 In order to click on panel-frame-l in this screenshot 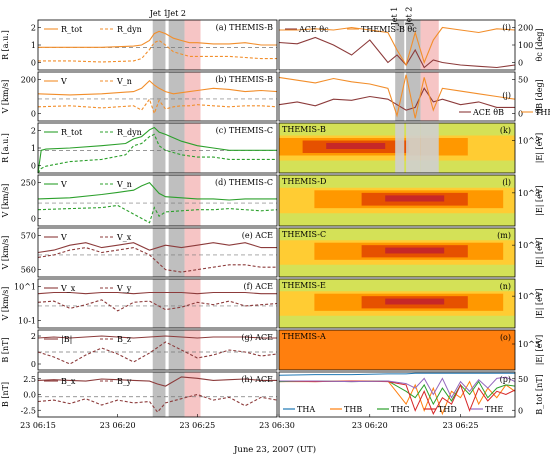, I will do `click(397, 200)`.